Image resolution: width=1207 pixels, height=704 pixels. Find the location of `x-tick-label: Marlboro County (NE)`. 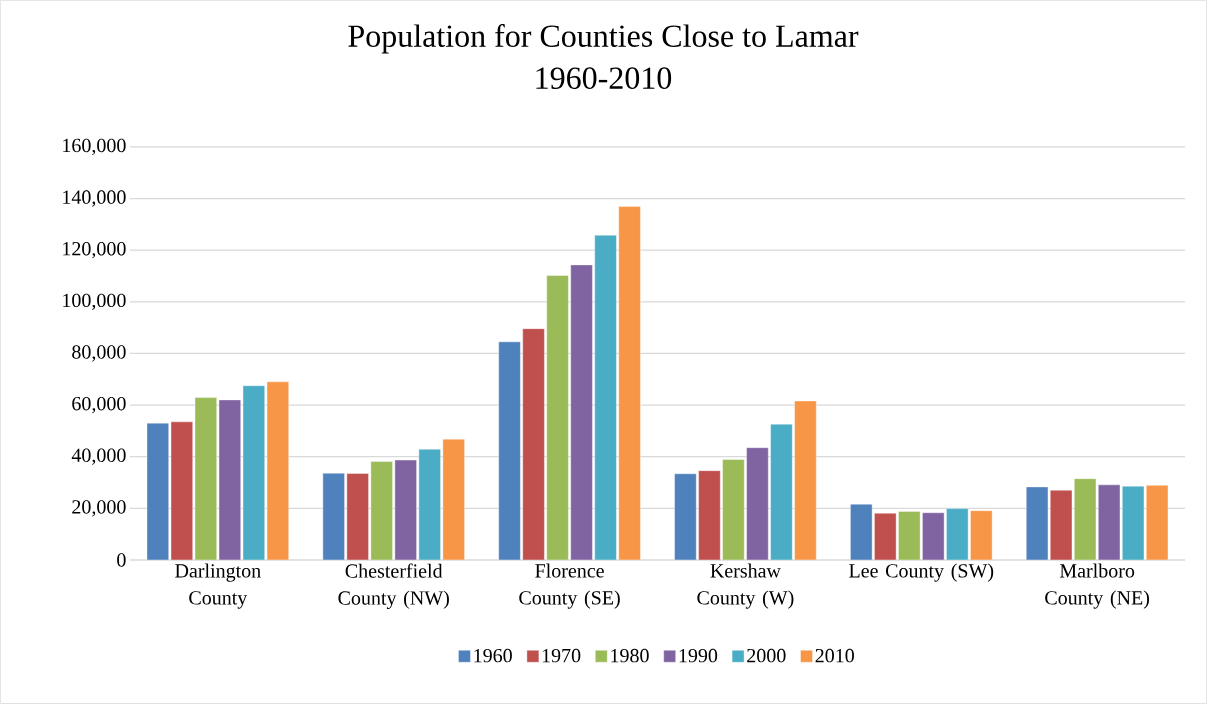

x-tick-label: Marlboro County (NE) is located at coordinates (1097, 586).